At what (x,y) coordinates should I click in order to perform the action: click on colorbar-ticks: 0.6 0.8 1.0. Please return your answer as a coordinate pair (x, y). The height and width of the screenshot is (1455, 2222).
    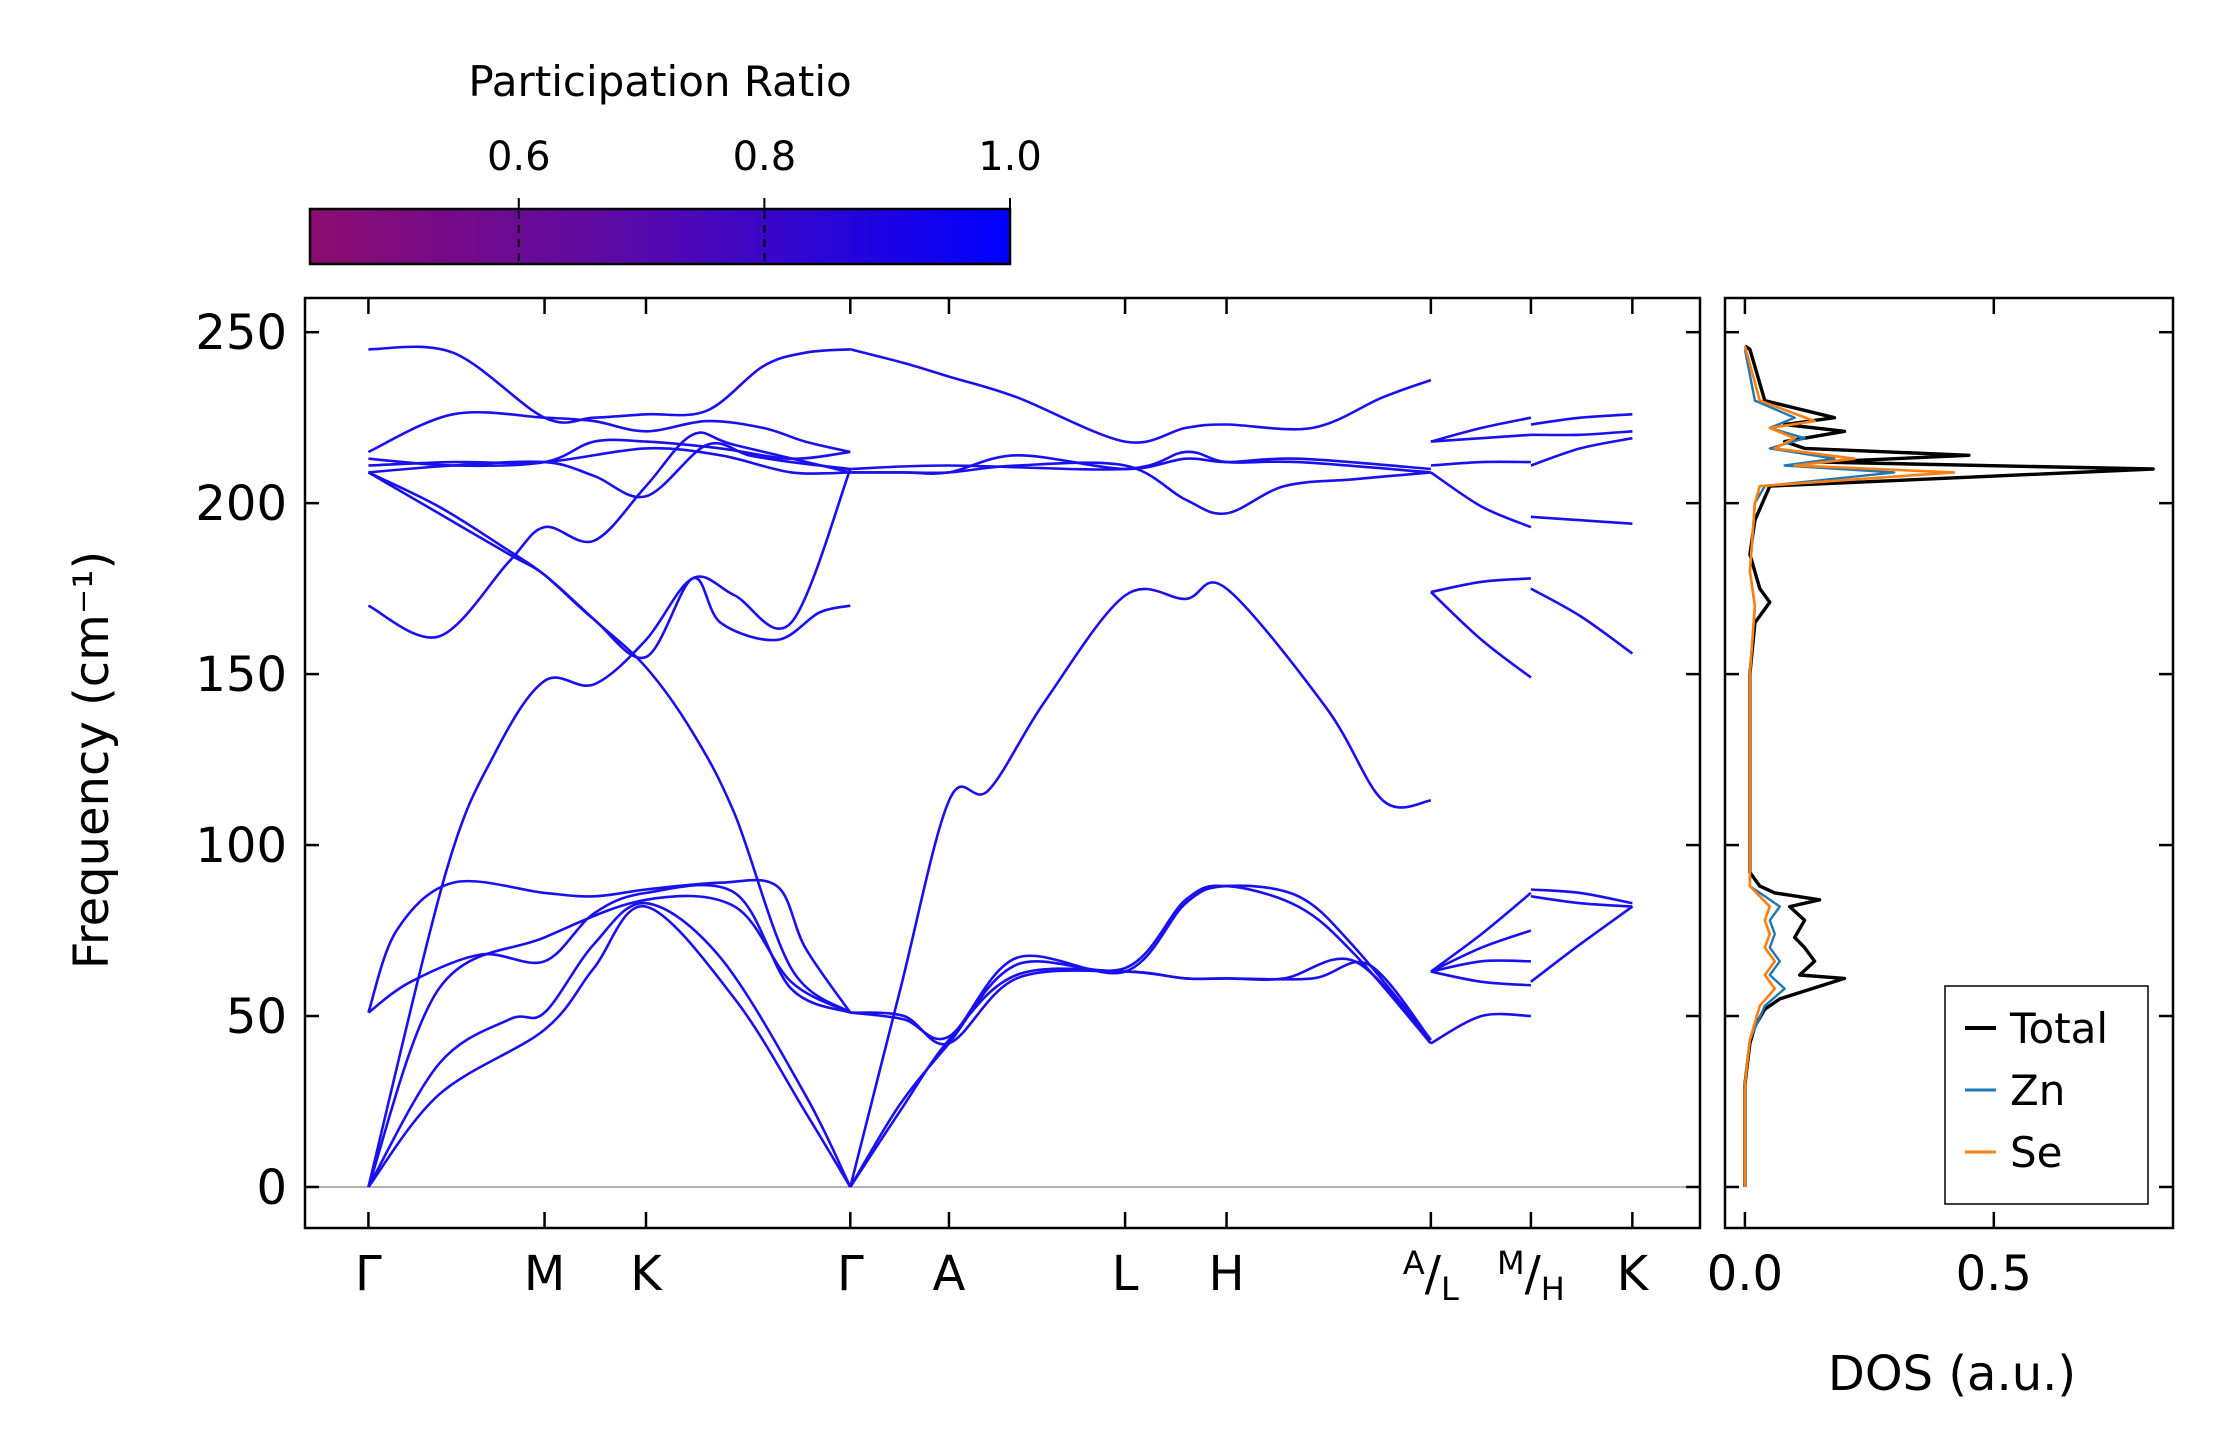
    Looking at the image, I should click on (764, 198).